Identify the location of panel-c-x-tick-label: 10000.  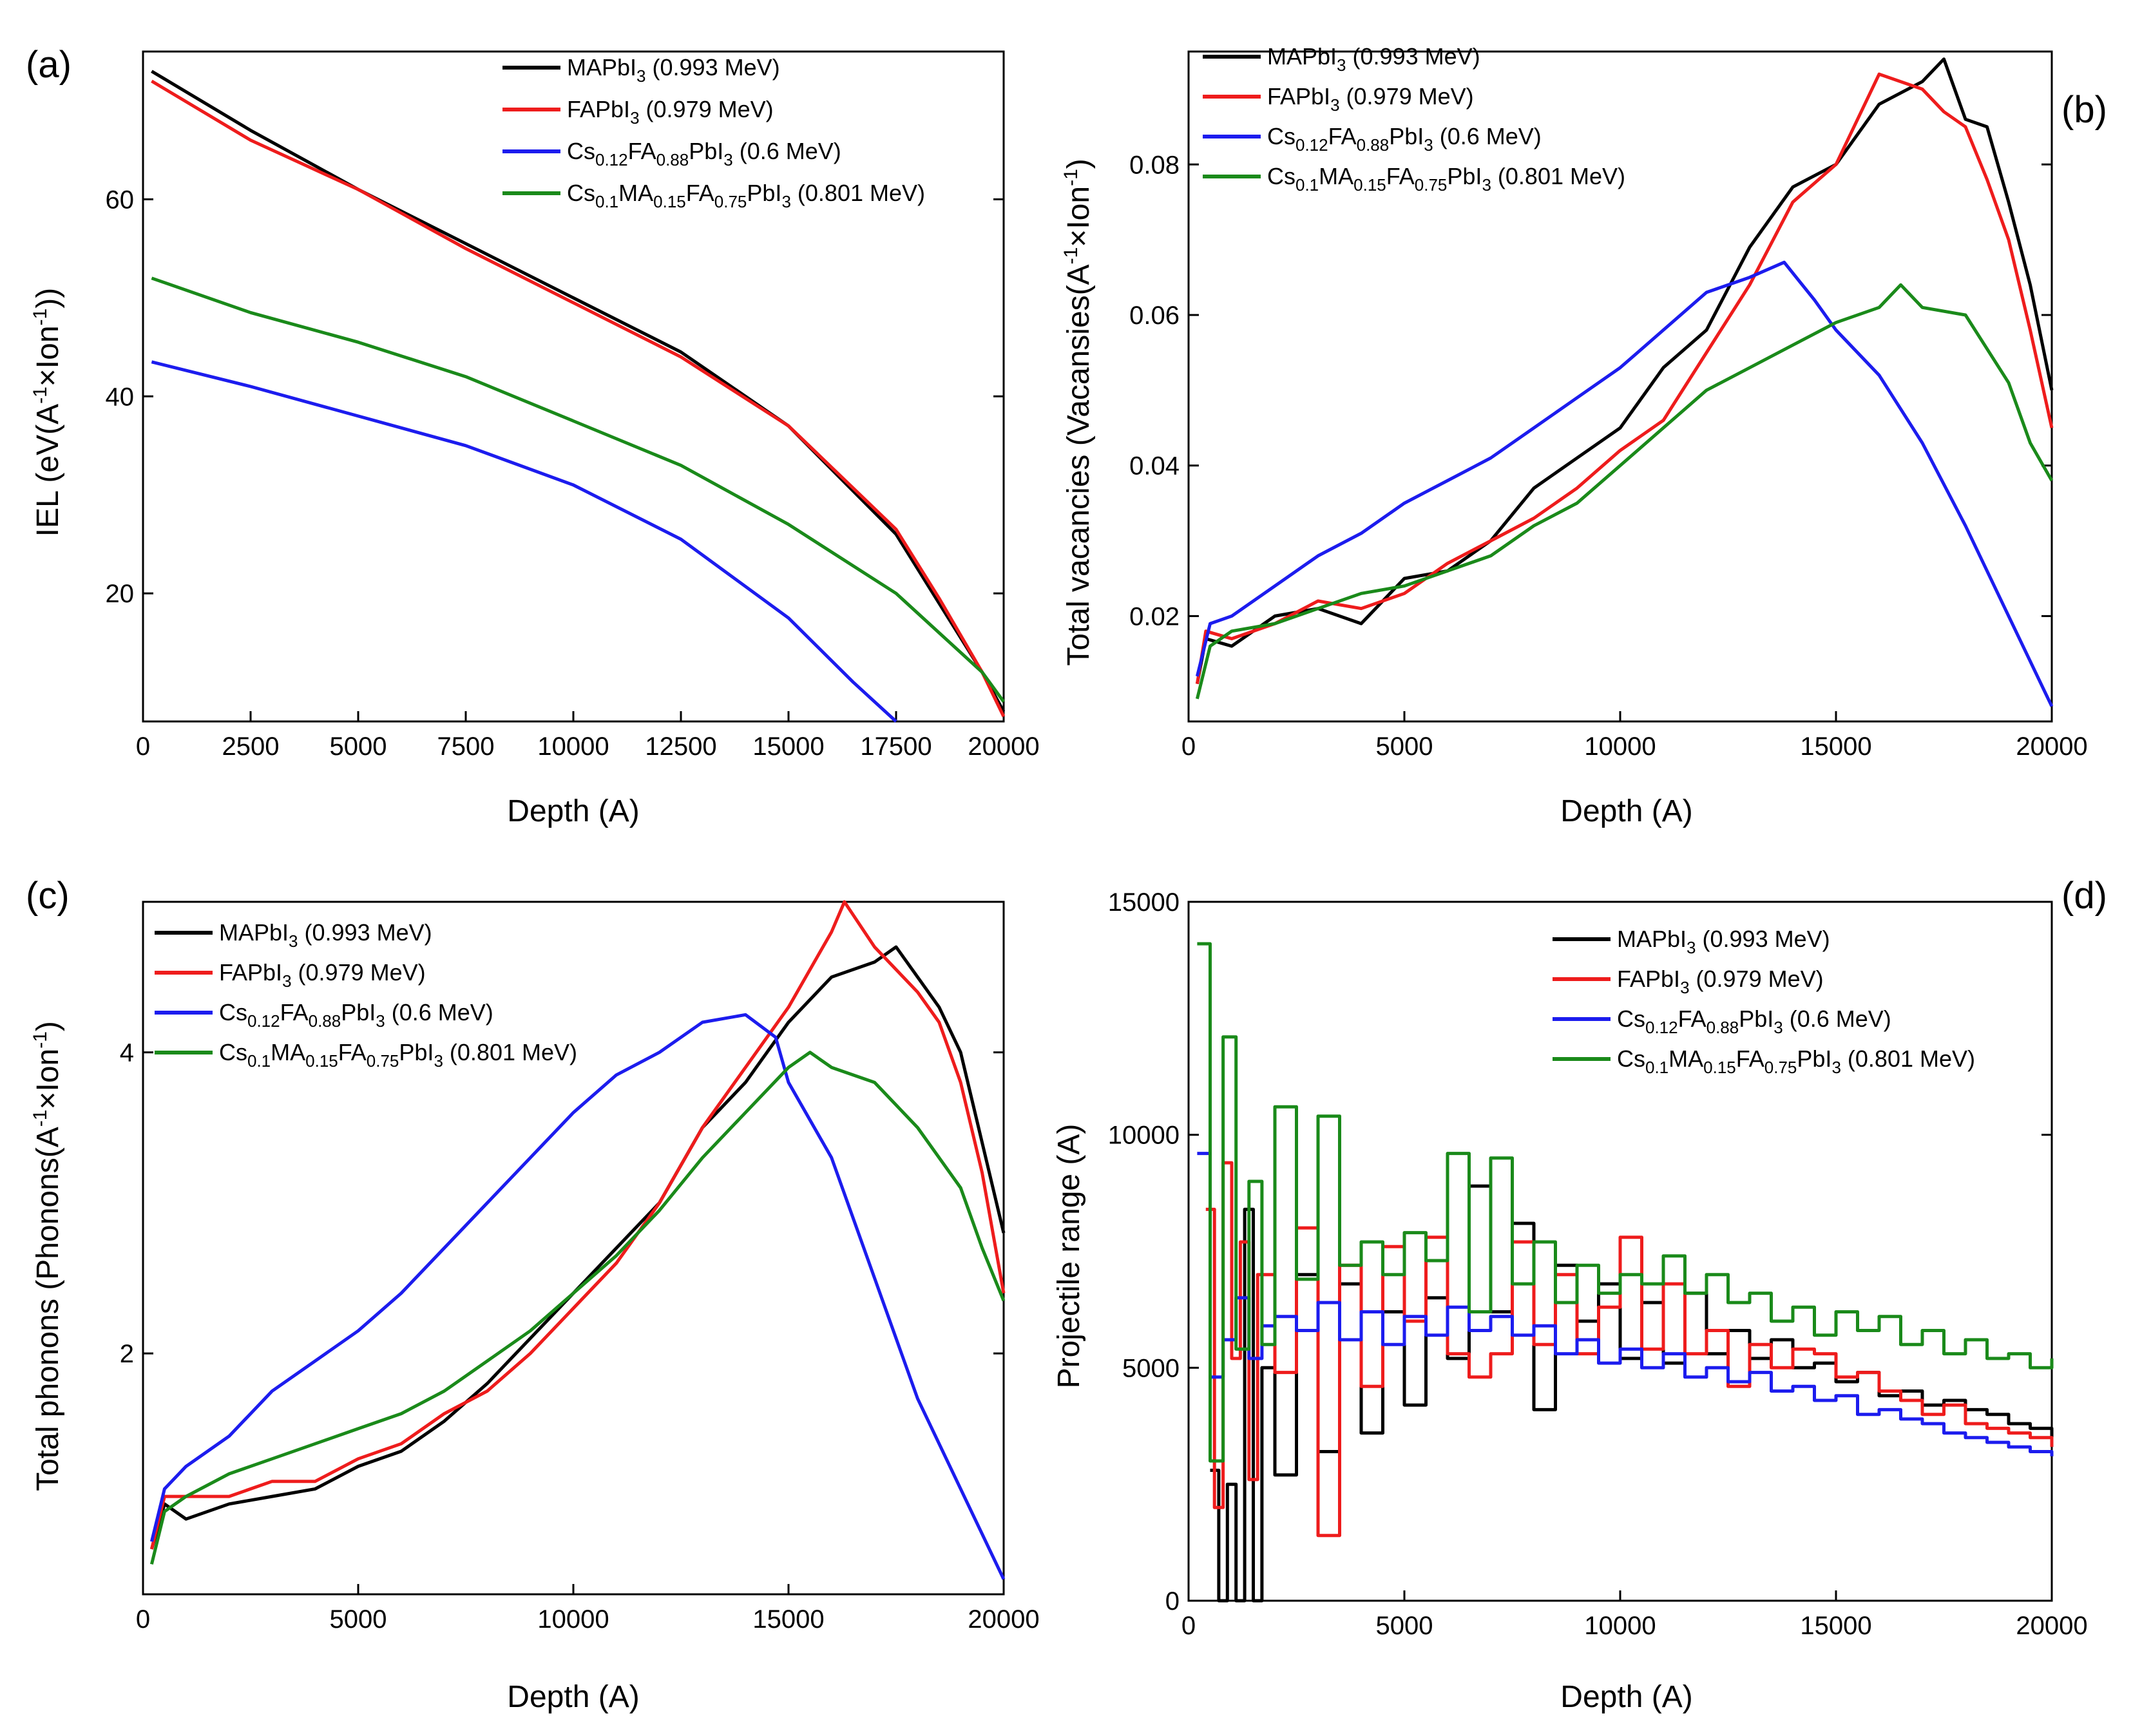
(573, 1619).